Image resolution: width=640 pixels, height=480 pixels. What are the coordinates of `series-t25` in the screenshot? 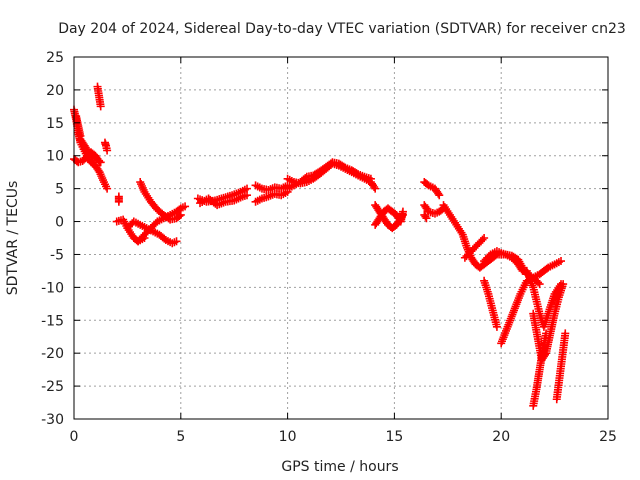 It's located at (503, 261).